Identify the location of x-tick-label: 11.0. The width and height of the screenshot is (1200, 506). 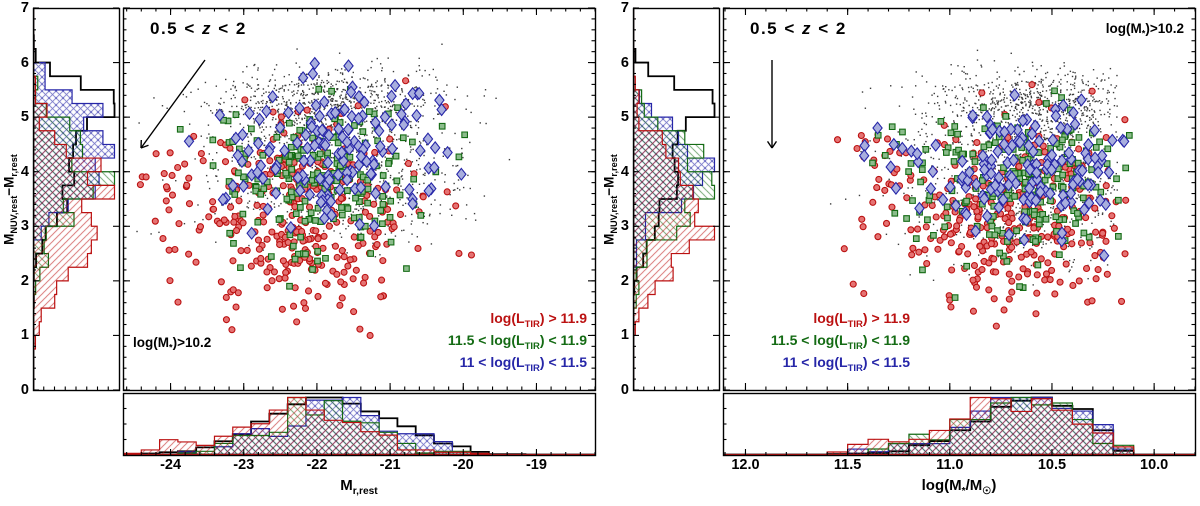
(950, 465).